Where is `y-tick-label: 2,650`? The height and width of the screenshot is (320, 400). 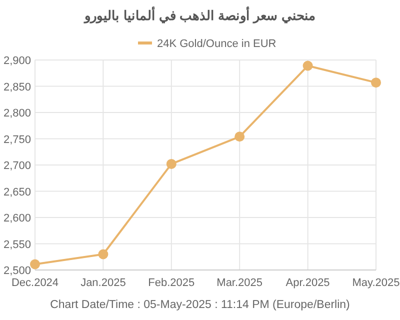 y-tick-label: 2,650 is located at coordinates (17, 192).